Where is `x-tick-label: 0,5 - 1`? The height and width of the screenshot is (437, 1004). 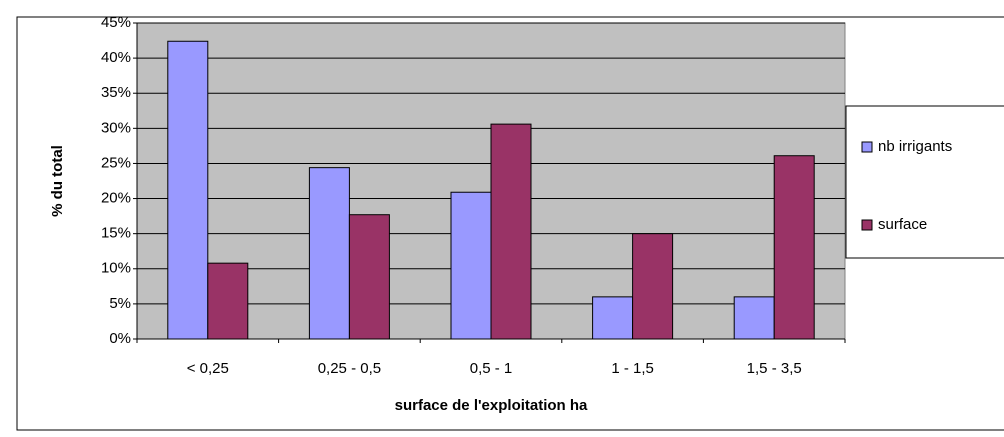 x-tick-label: 0,5 - 1 is located at coordinates (491, 368).